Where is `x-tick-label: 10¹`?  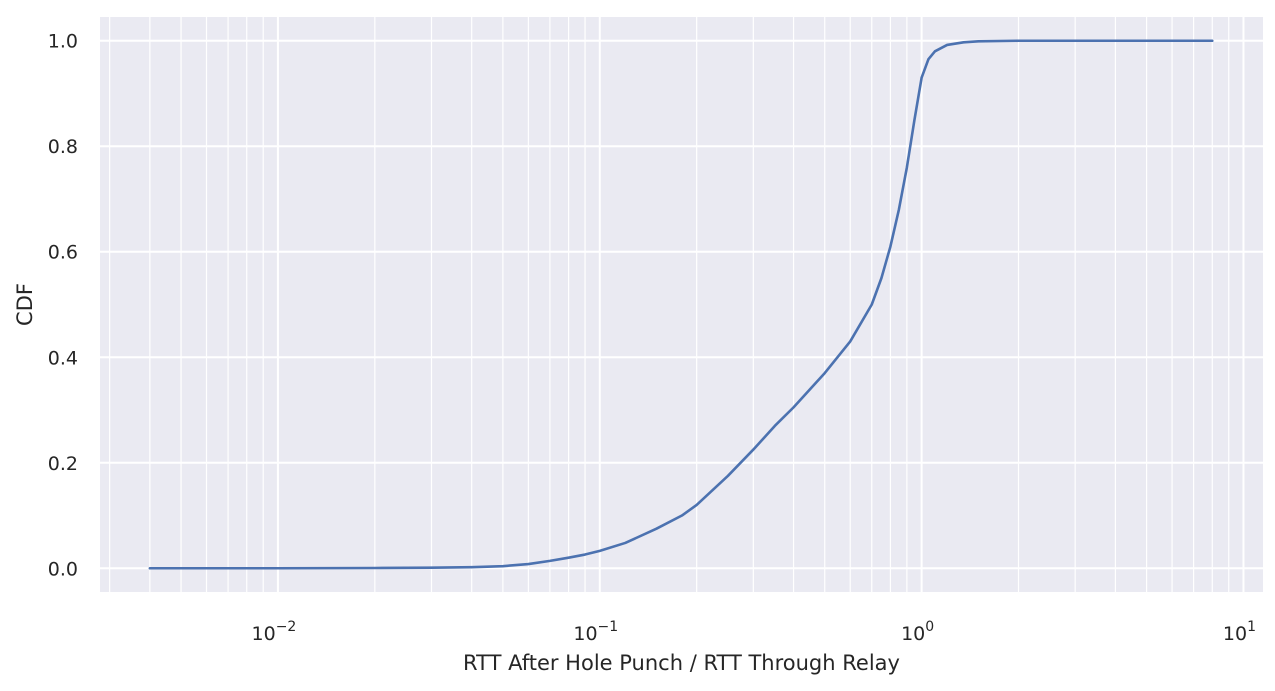 x-tick-label: 10¹ is located at coordinates (1239, 632).